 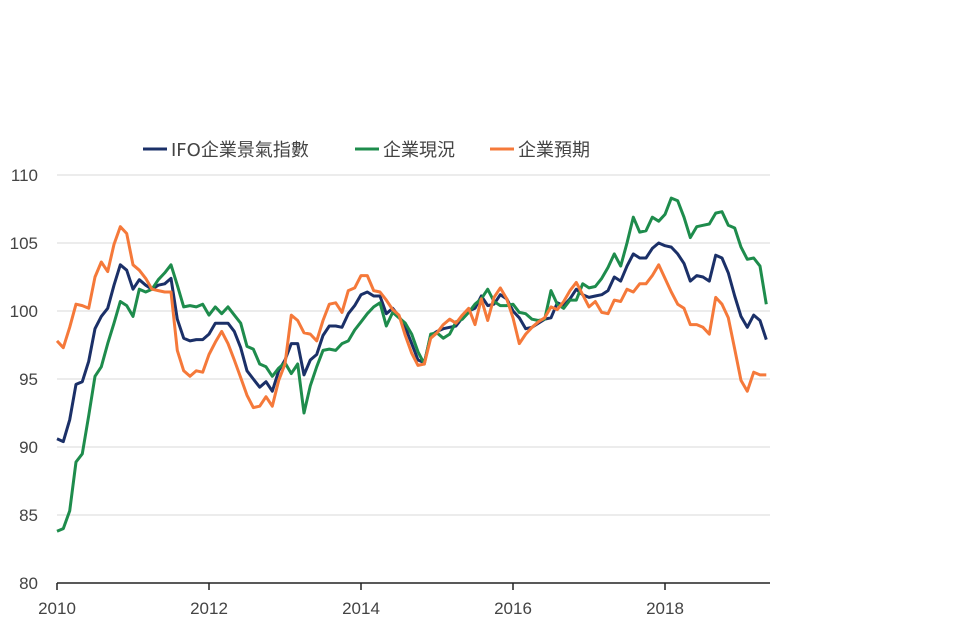 What do you see at coordinates (28, 447) in the screenshot?
I see `y-tick-label: 90` at bounding box center [28, 447].